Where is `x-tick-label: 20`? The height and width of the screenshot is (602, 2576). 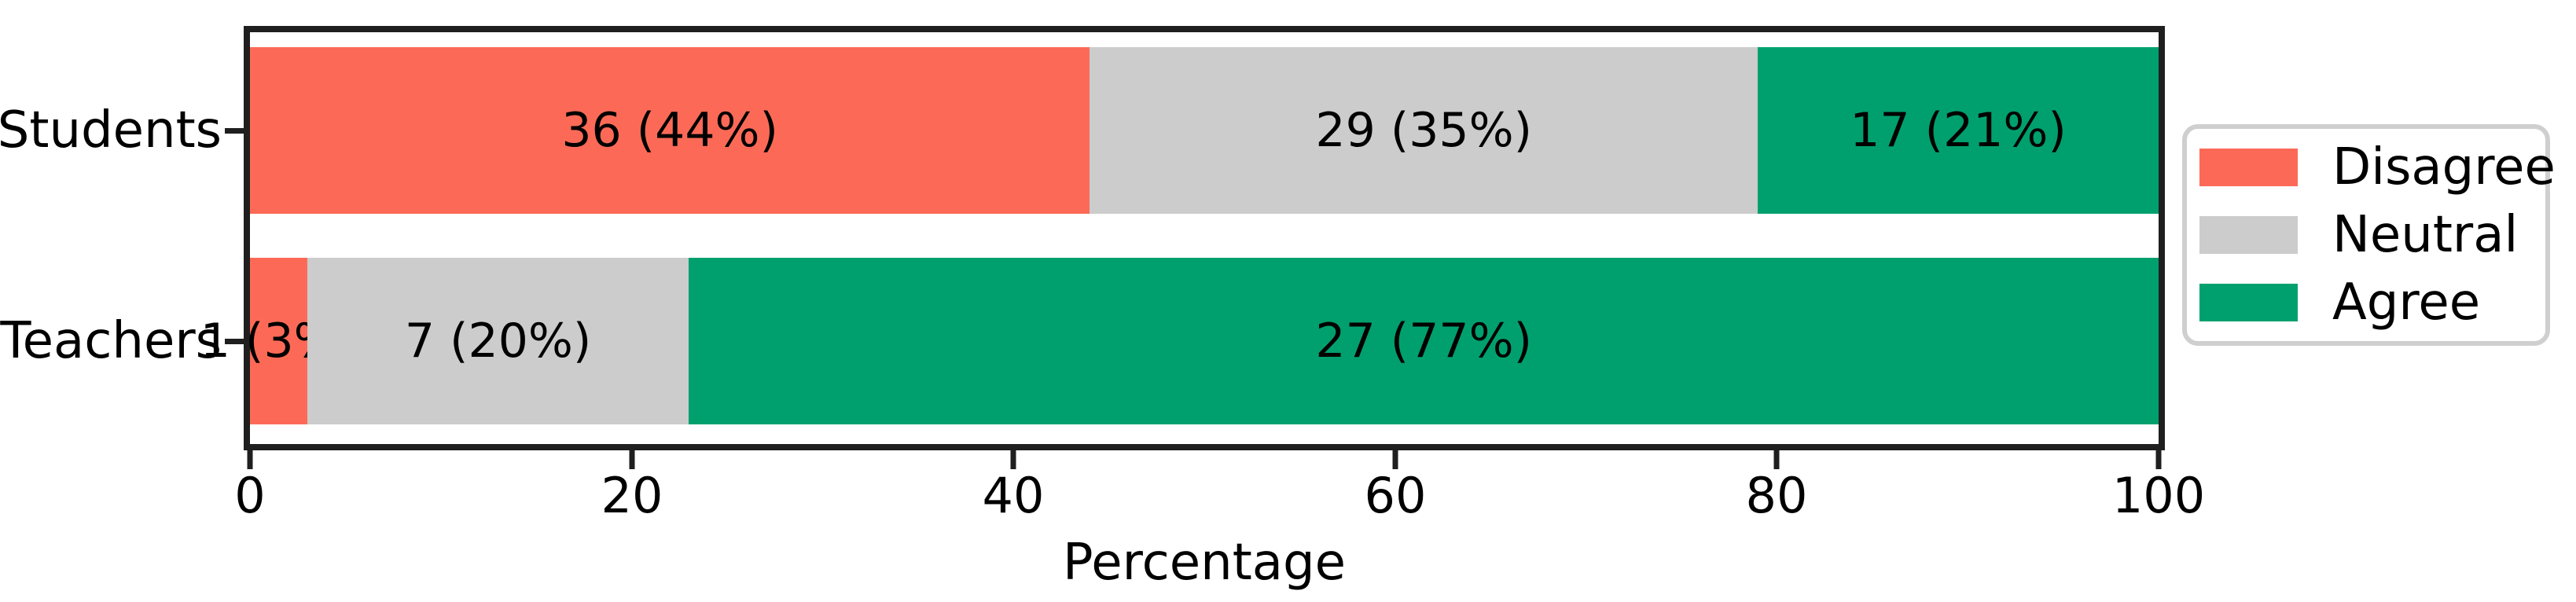 x-tick-label: 20 is located at coordinates (632, 495).